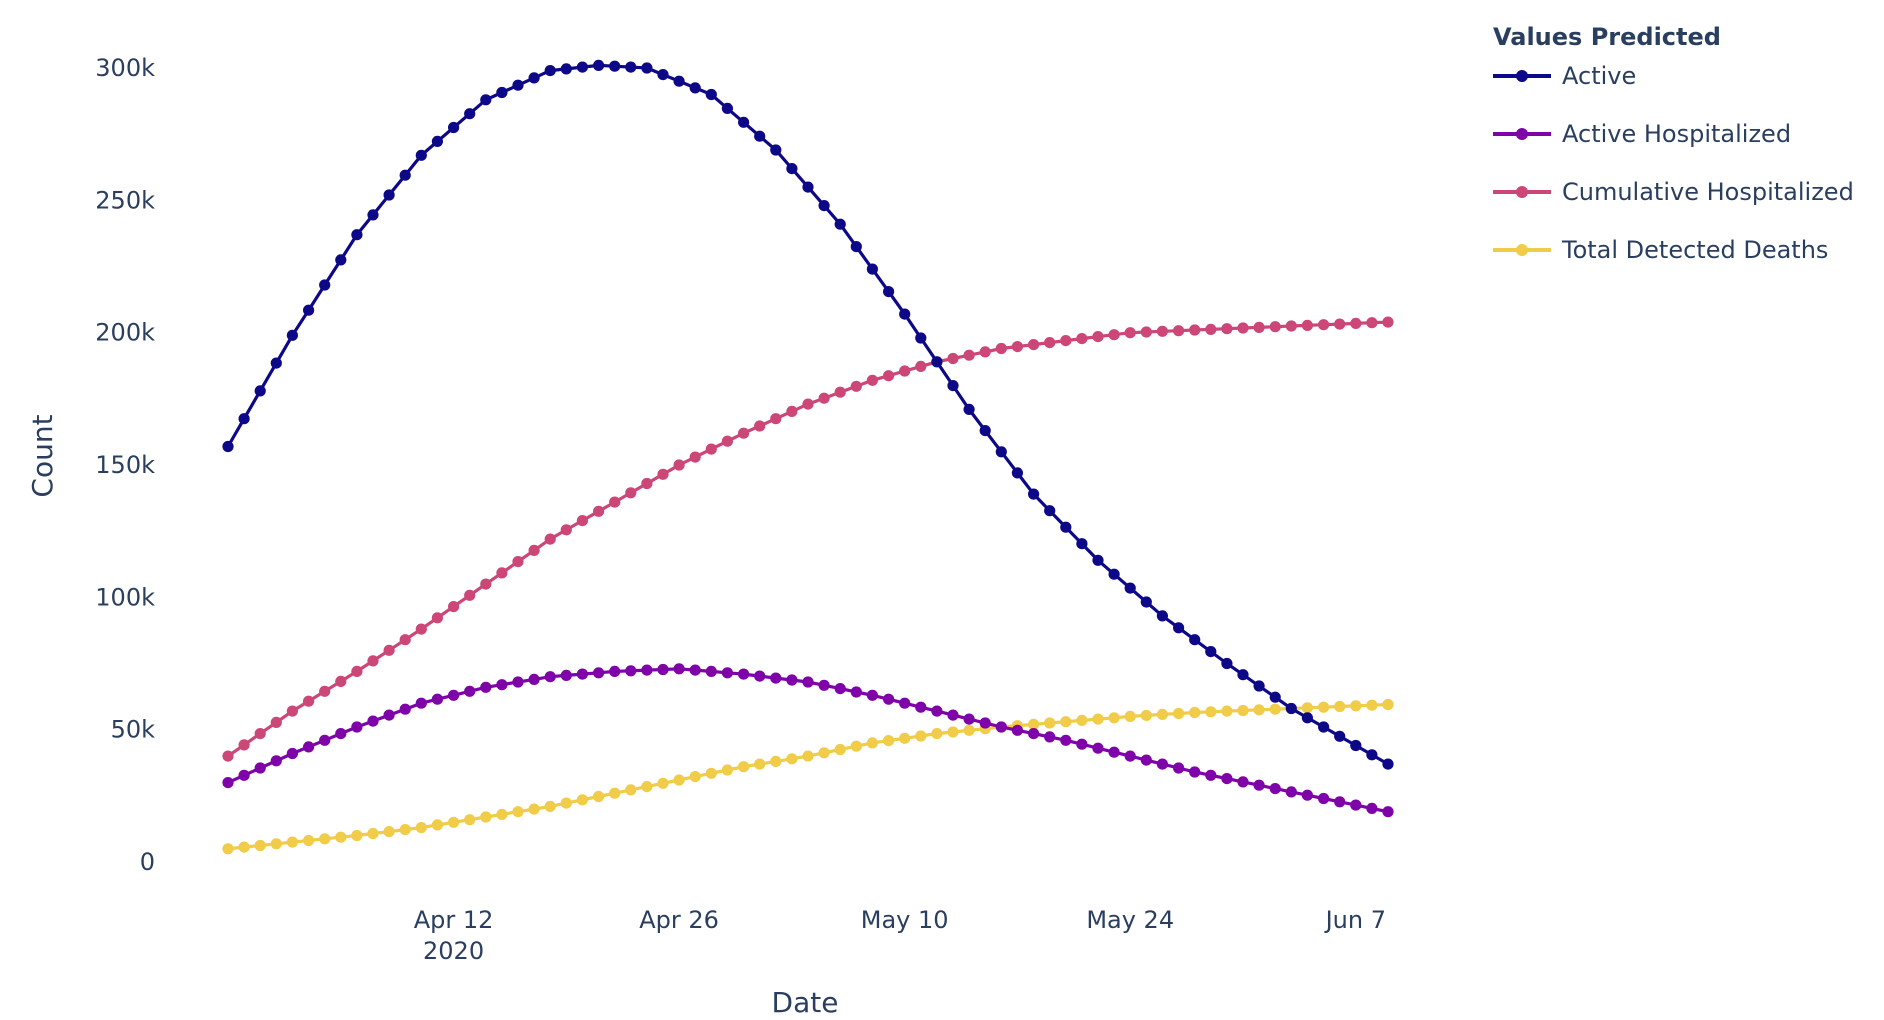 The image size is (1884, 1020). I want to click on legend-item: Active Hospitalized, so click(1642, 134).